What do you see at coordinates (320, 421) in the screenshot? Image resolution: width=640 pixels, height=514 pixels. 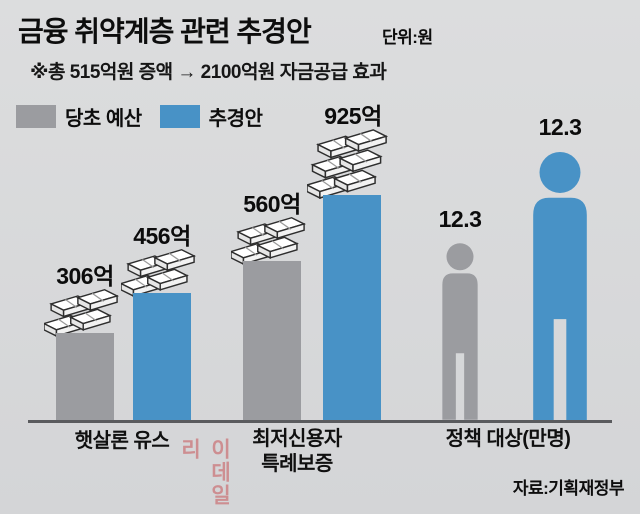 I see `x-axis-baseline` at bounding box center [320, 421].